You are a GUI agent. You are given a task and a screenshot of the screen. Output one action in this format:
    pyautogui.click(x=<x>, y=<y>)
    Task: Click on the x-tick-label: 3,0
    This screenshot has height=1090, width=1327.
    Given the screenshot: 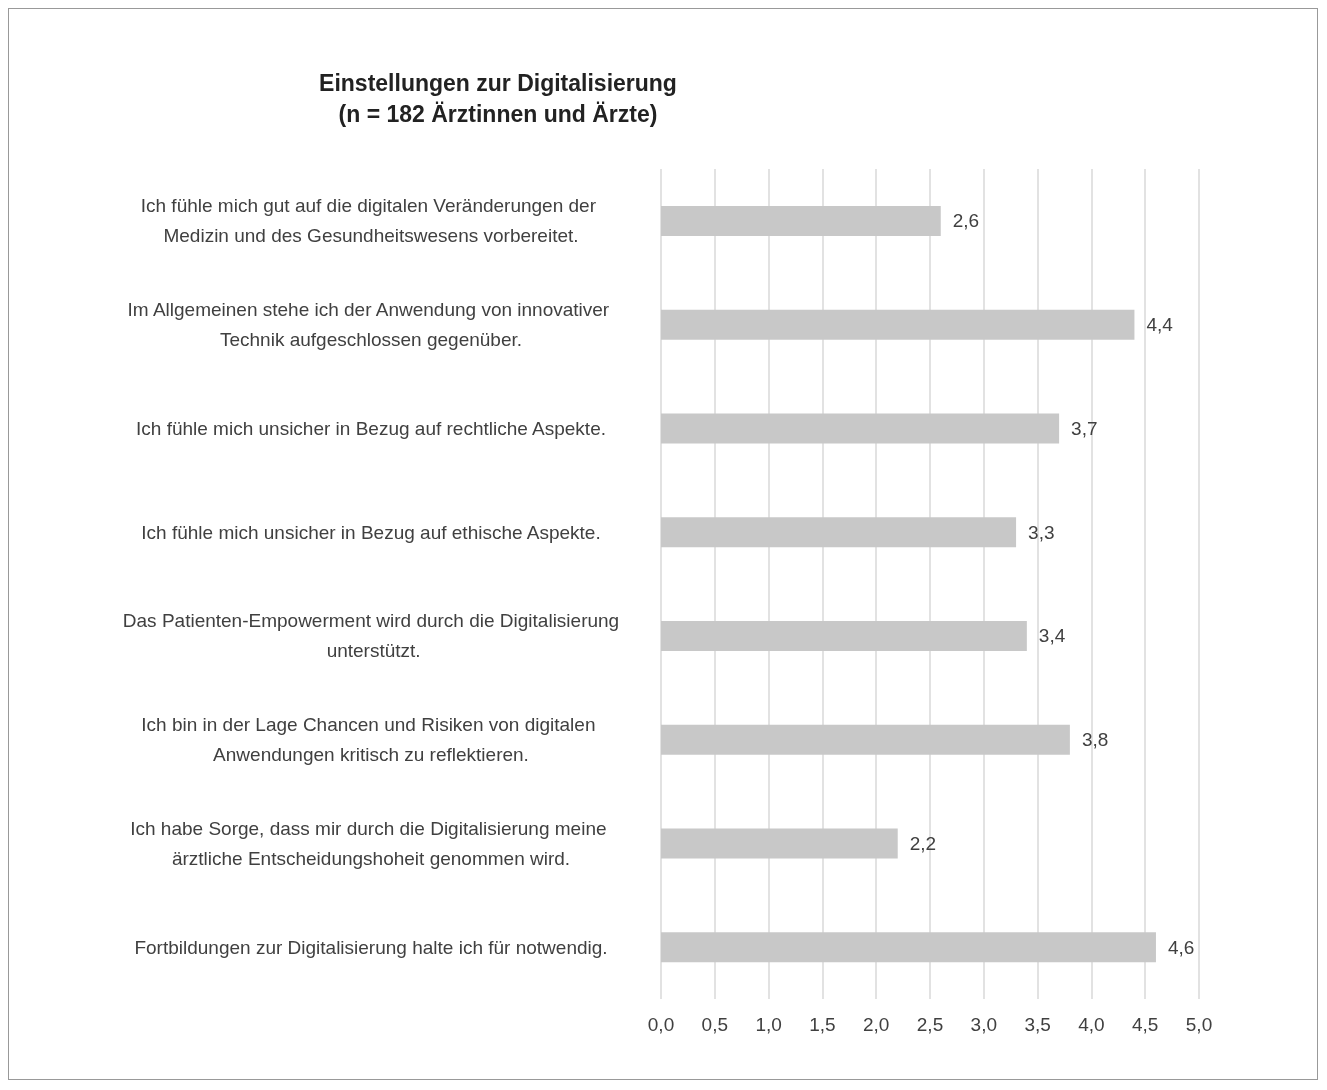 What is the action you would take?
    pyautogui.click(x=984, y=1024)
    